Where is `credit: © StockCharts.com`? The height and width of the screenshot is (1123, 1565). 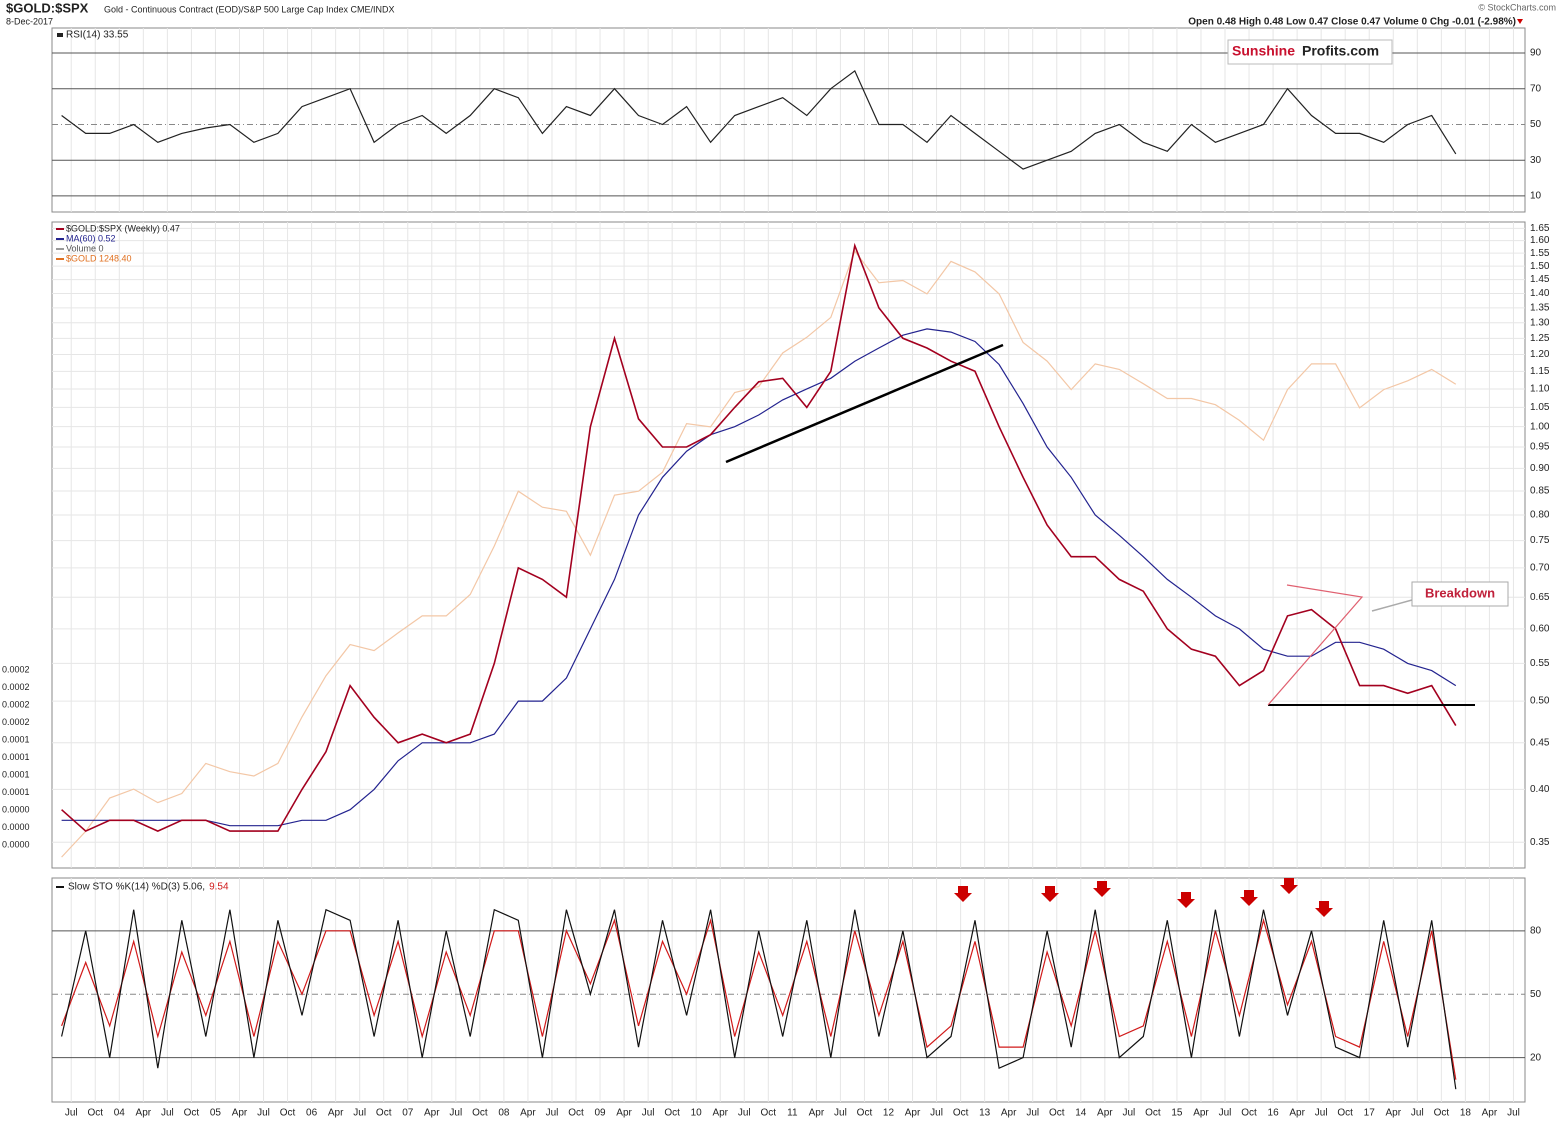 credit: © StockCharts.com is located at coordinates (1517, 7).